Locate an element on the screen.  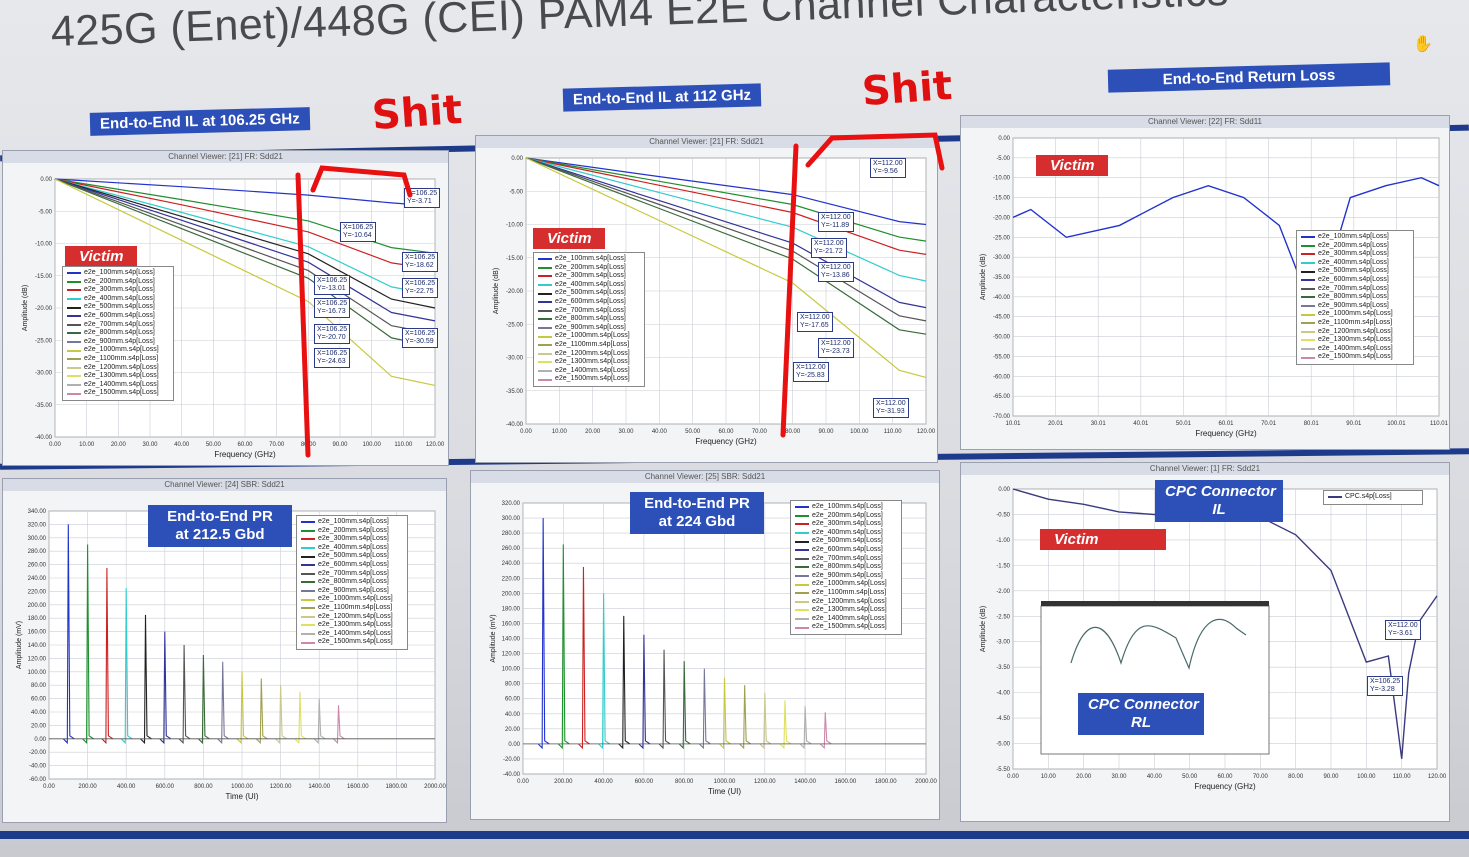
y-tick-label: -3.00 is located at coordinates (1003, 643).